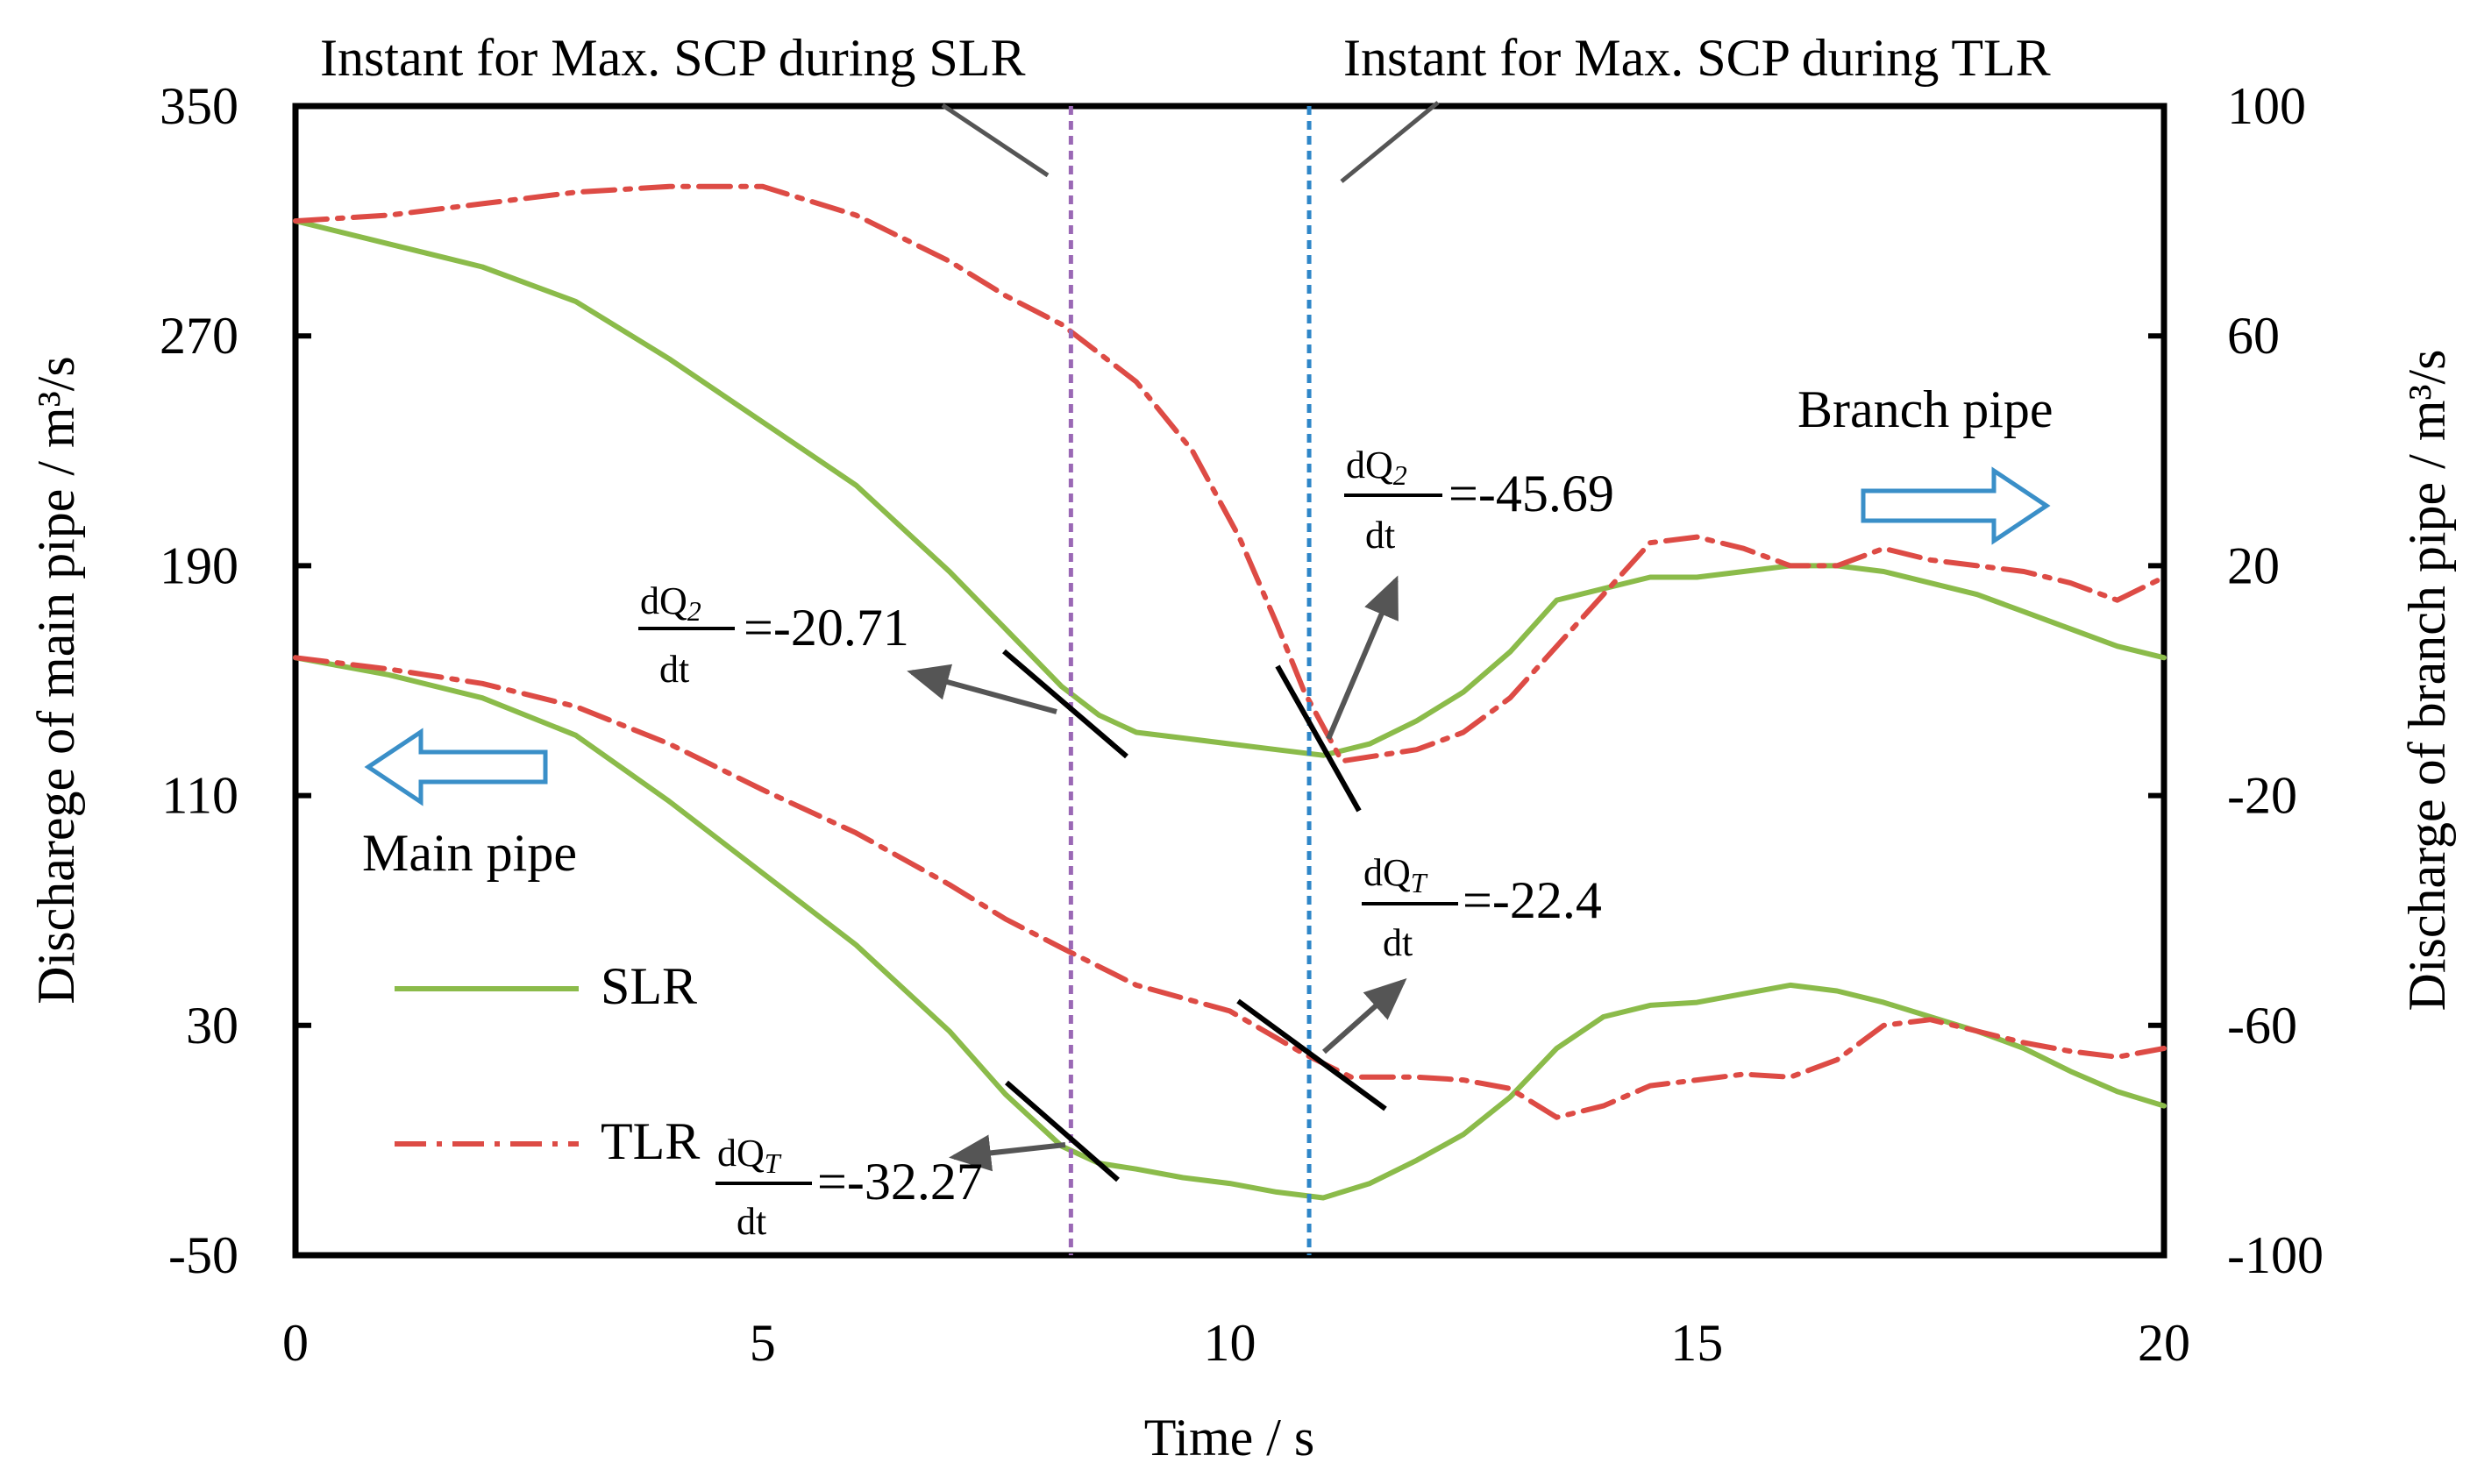 This screenshot has height=1484, width=2470. Describe the element at coordinates (1956, 506) in the screenshot. I see `branch-pipe-arrow` at that location.